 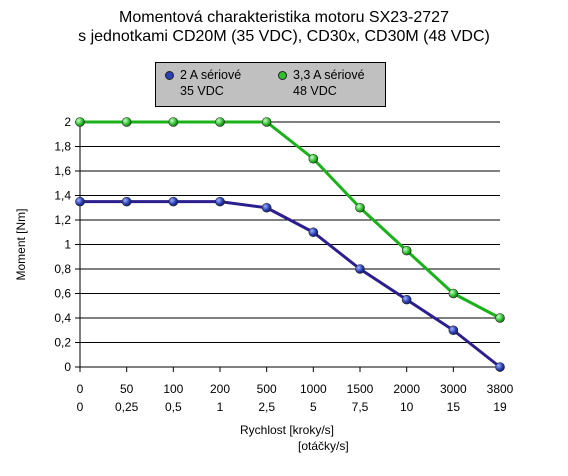 I want to click on legend-label2-series-1: 35 VDC, so click(x=202, y=91).